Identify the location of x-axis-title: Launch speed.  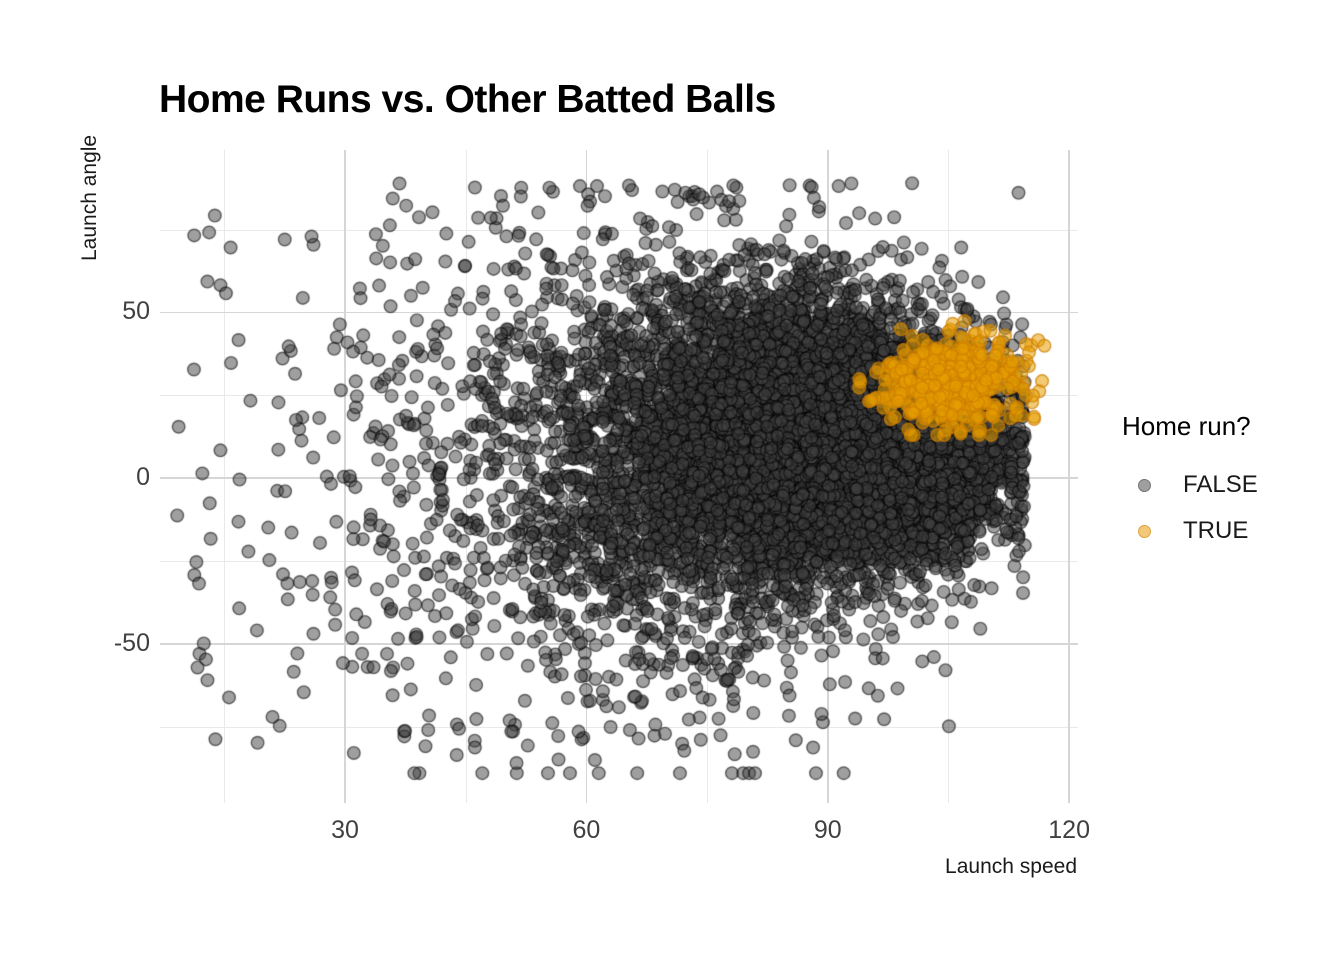
(1011, 866).